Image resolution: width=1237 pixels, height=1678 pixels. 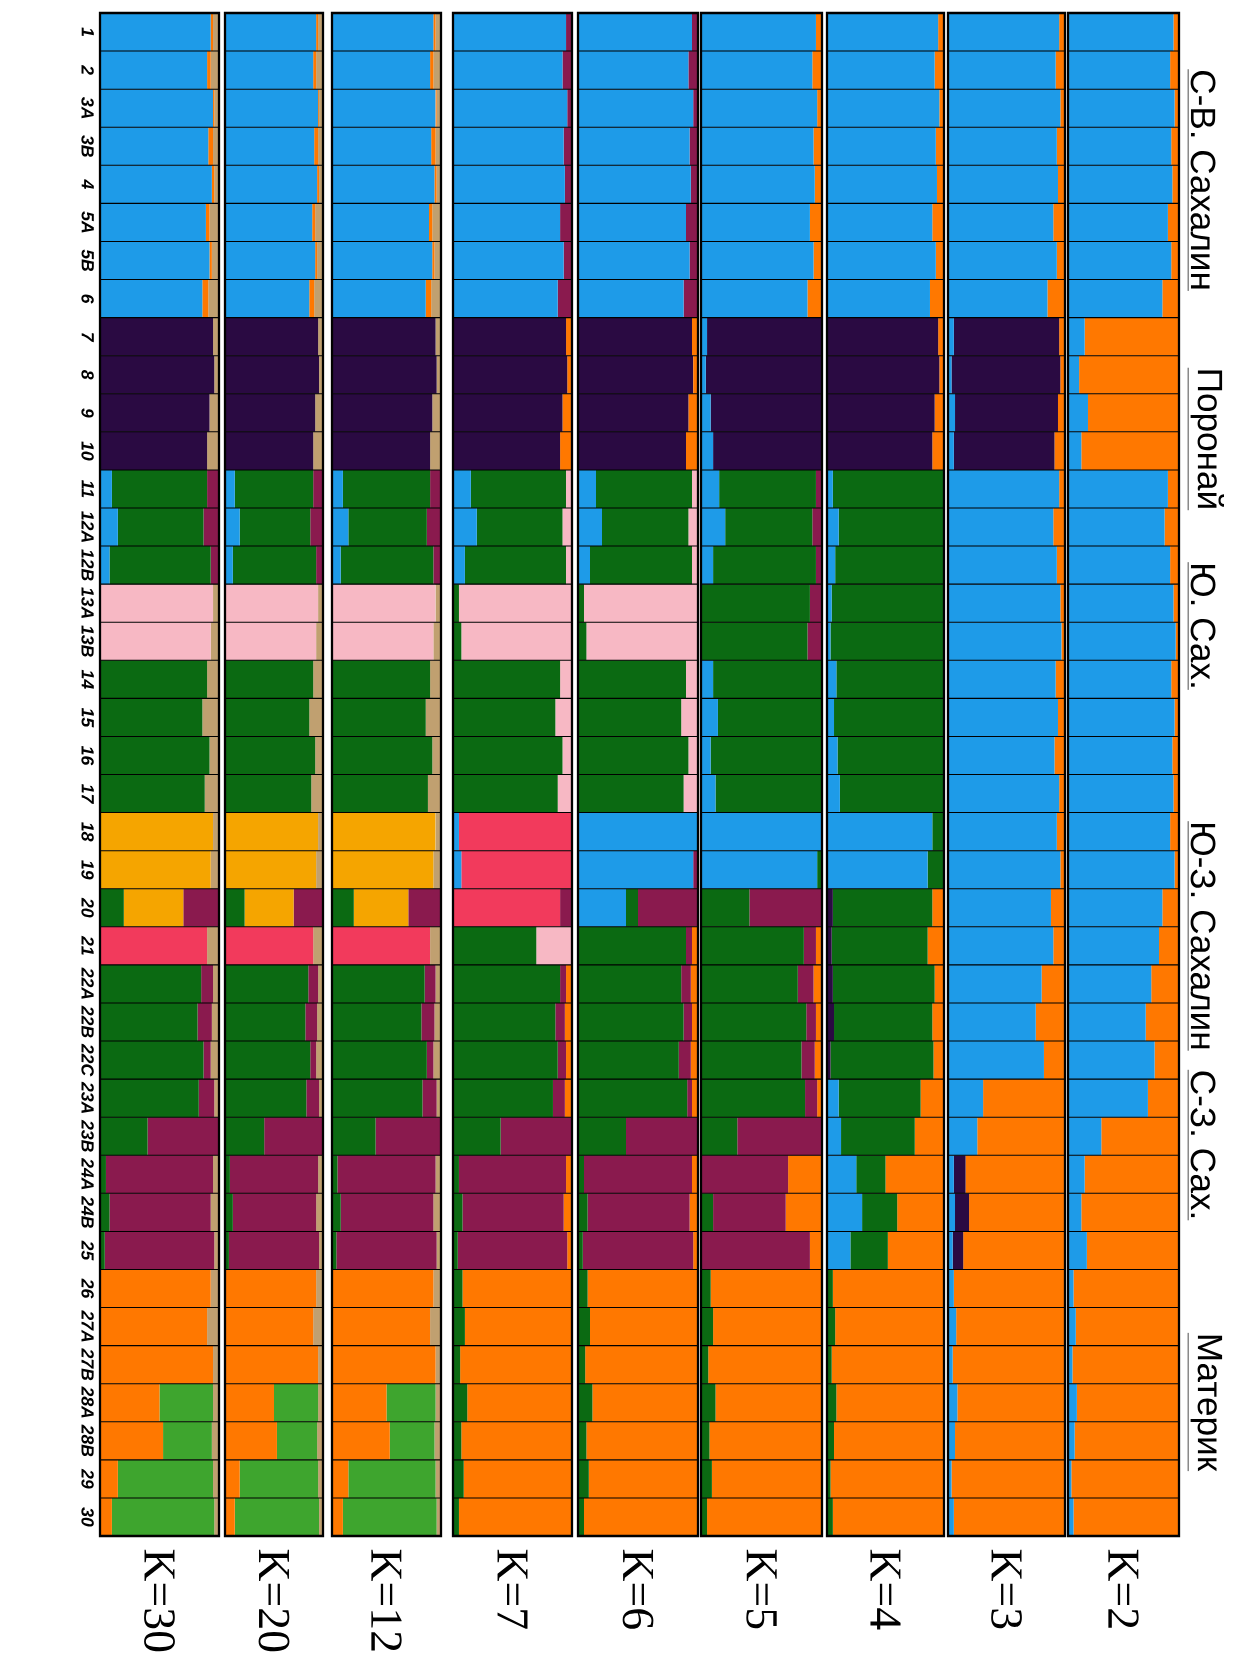 What do you see at coordinates (87, 603) in the screenshot?
I see `y-tick-label: 13A` at bounding box center [87, 603].